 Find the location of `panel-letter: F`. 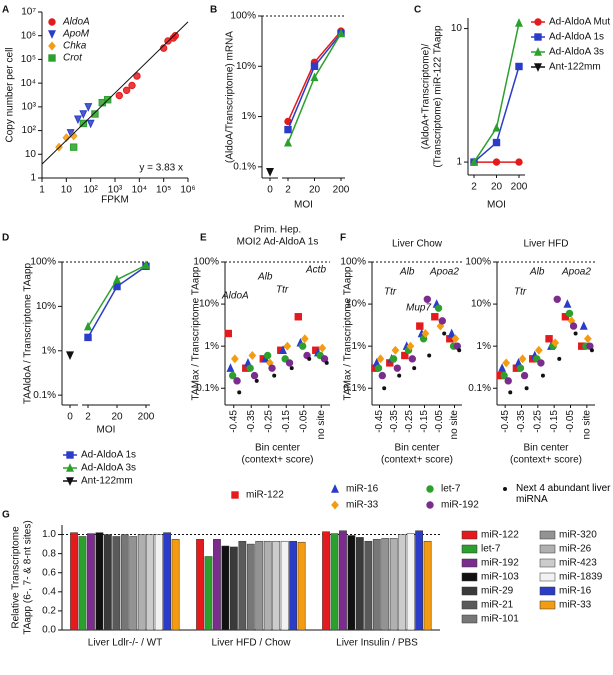

panel-letter: F is located at coordinates (343, 238).